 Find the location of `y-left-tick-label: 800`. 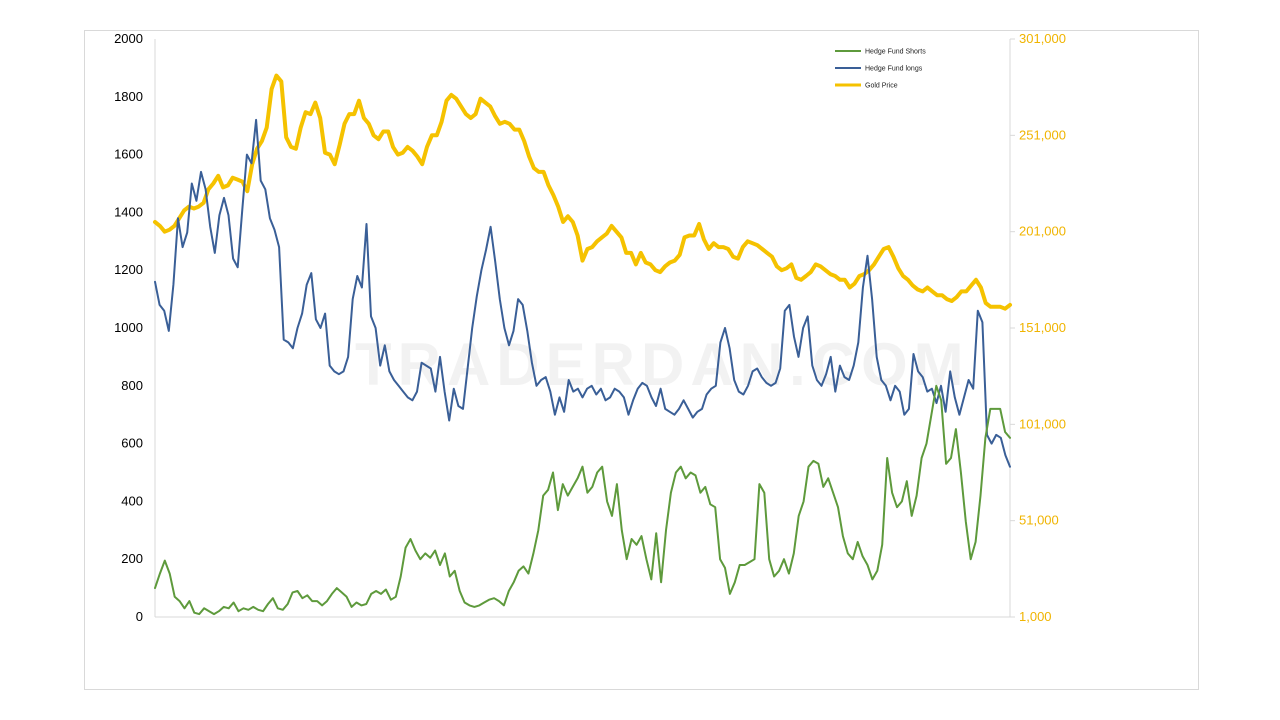

y-left-tick-label: 800 is located at coordinates (132, 385).